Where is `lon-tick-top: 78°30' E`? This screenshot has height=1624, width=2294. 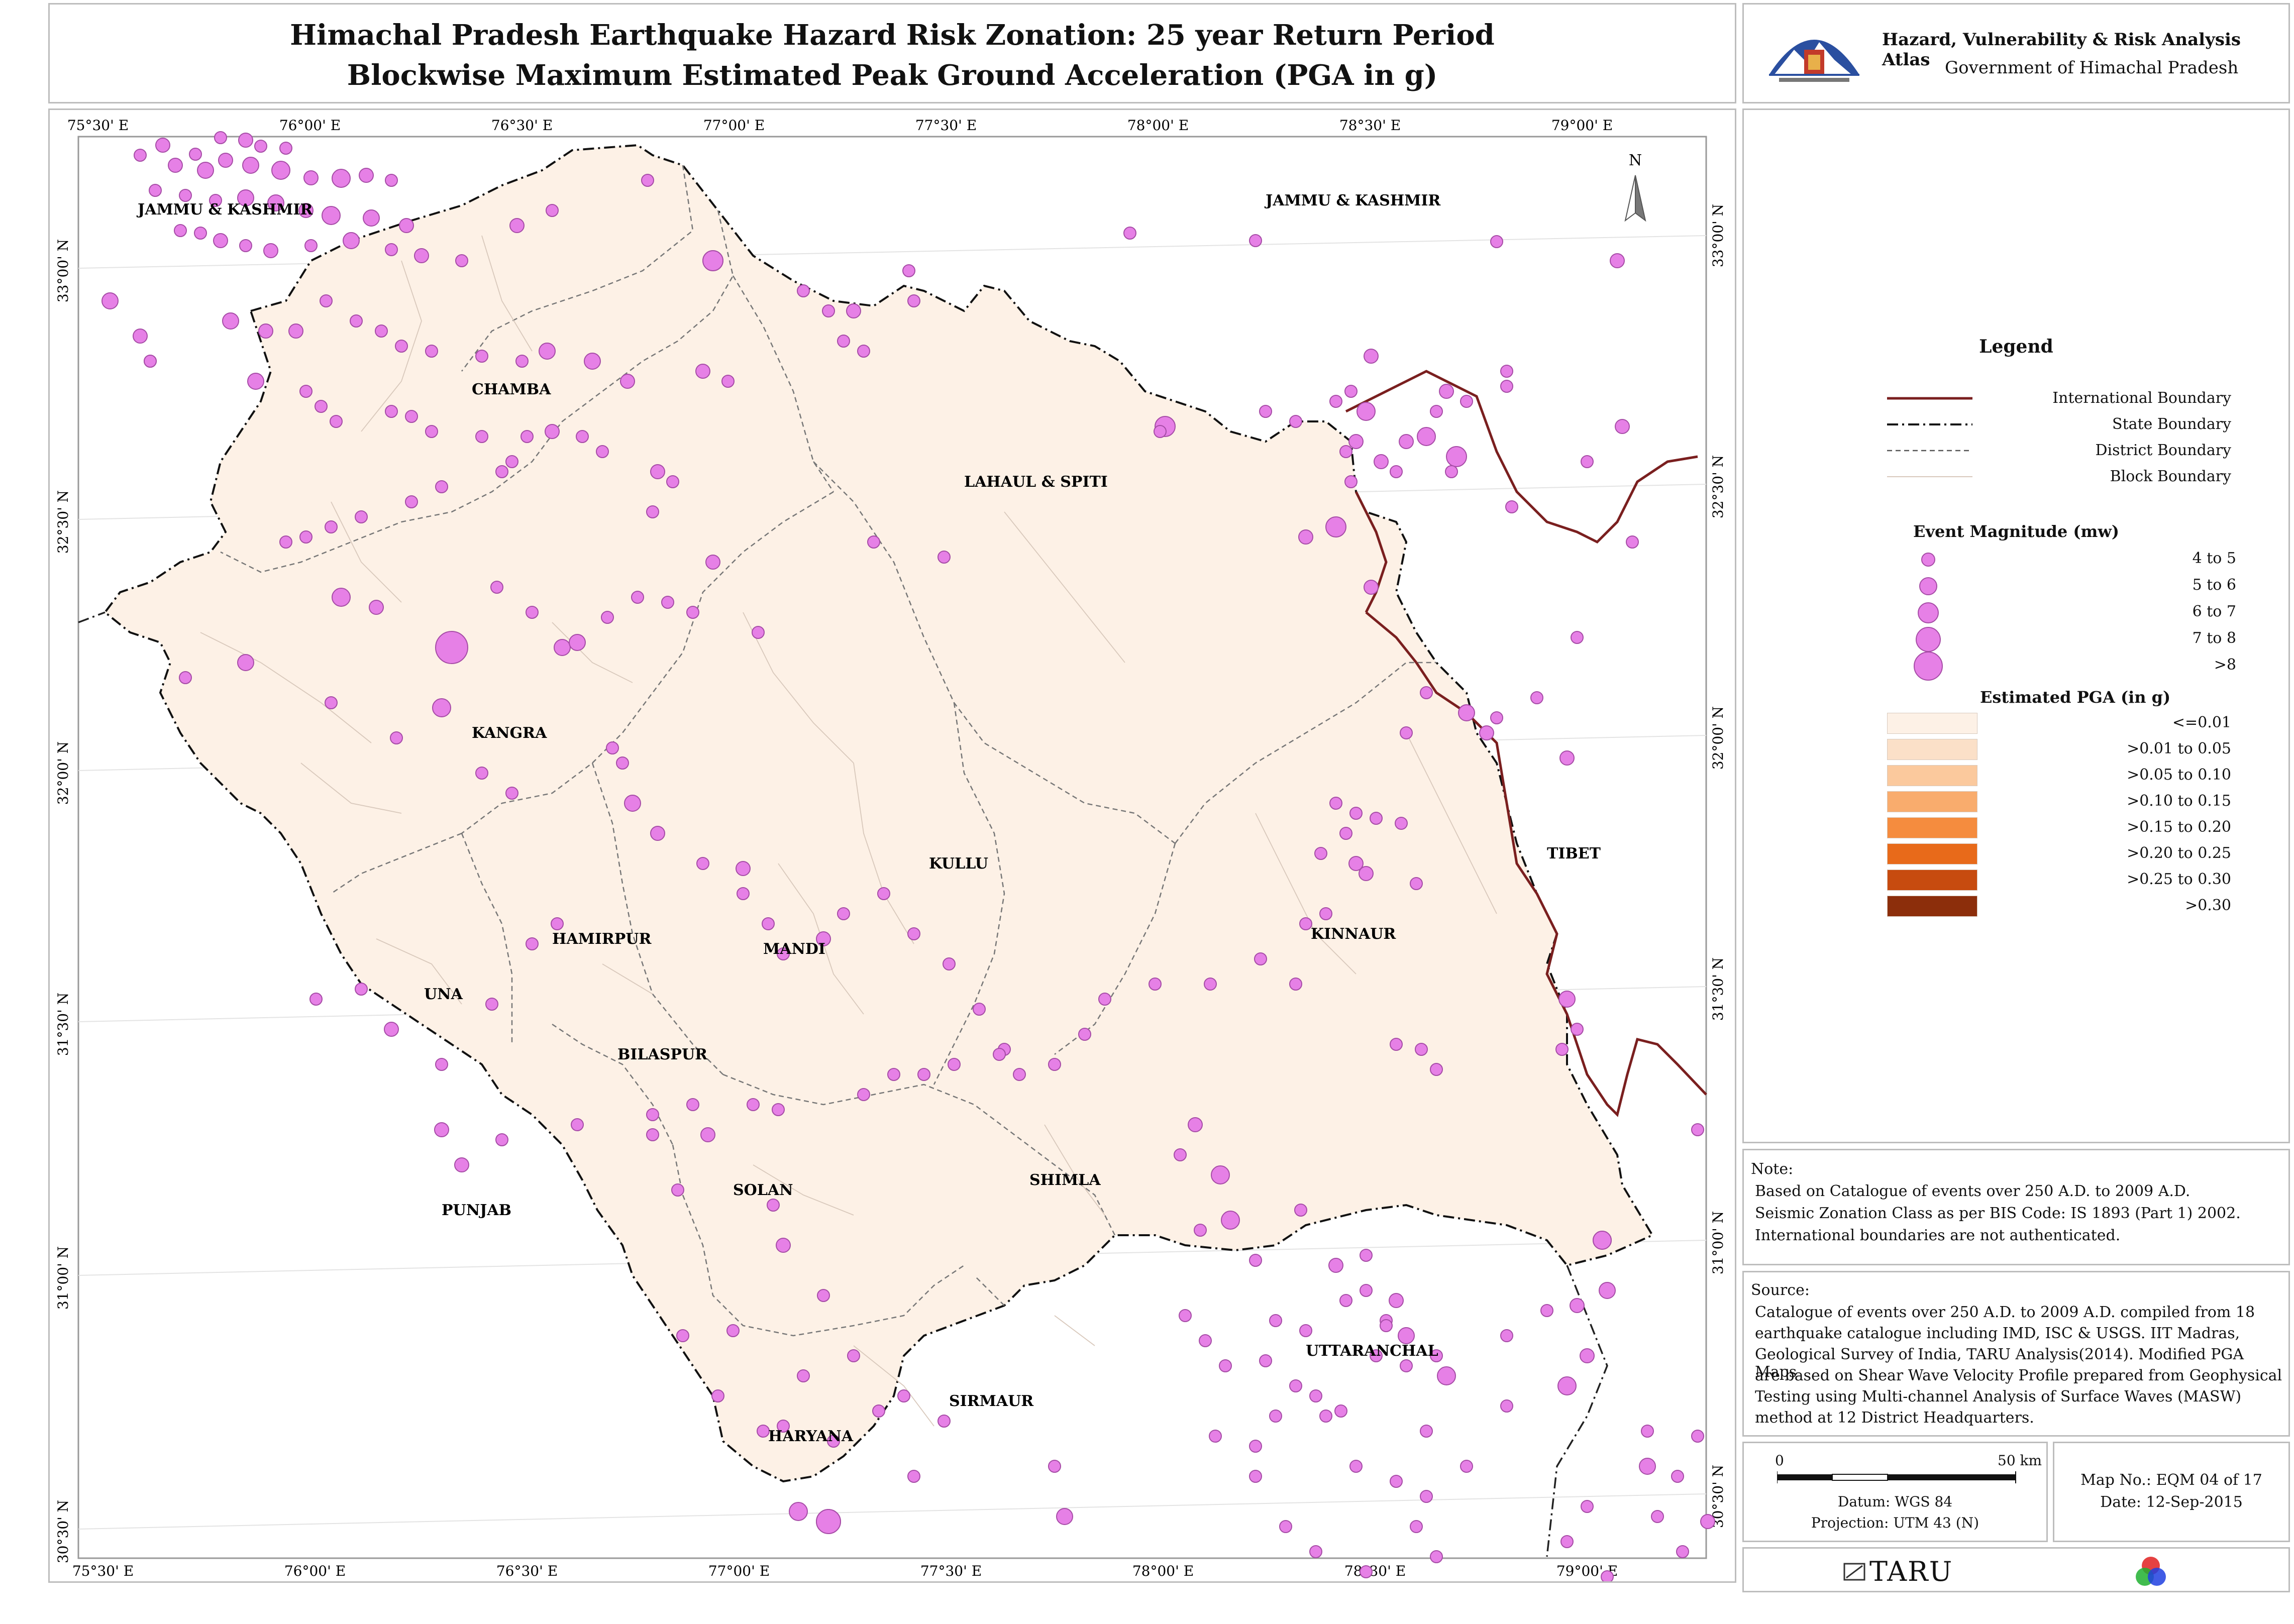 lon-tick-top: 78°30' E is located at coordinates (1370, 125).